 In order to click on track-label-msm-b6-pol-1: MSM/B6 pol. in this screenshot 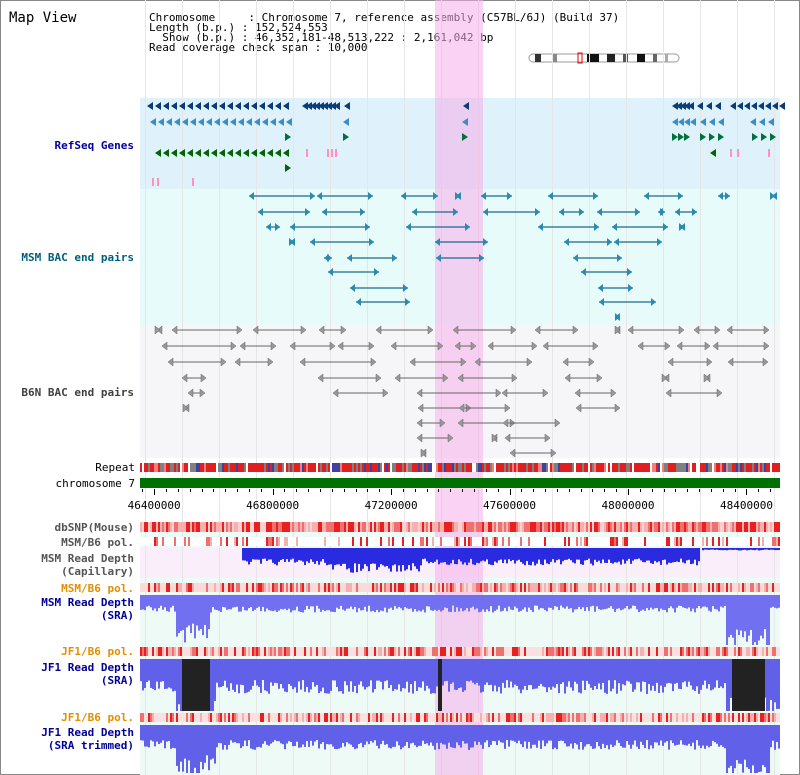, I will do `click(97, 542)`.